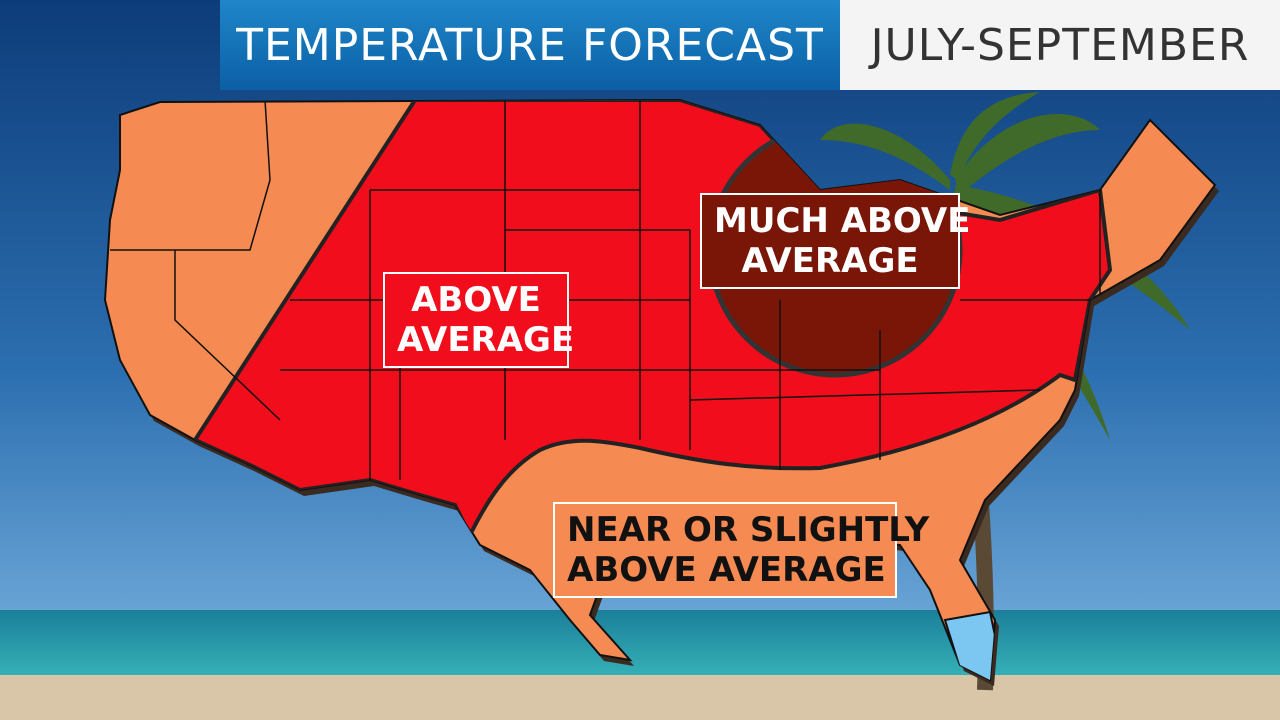 The height and width of the screenshot is (720, 1280). I want to click on sand, so click(640, 697).